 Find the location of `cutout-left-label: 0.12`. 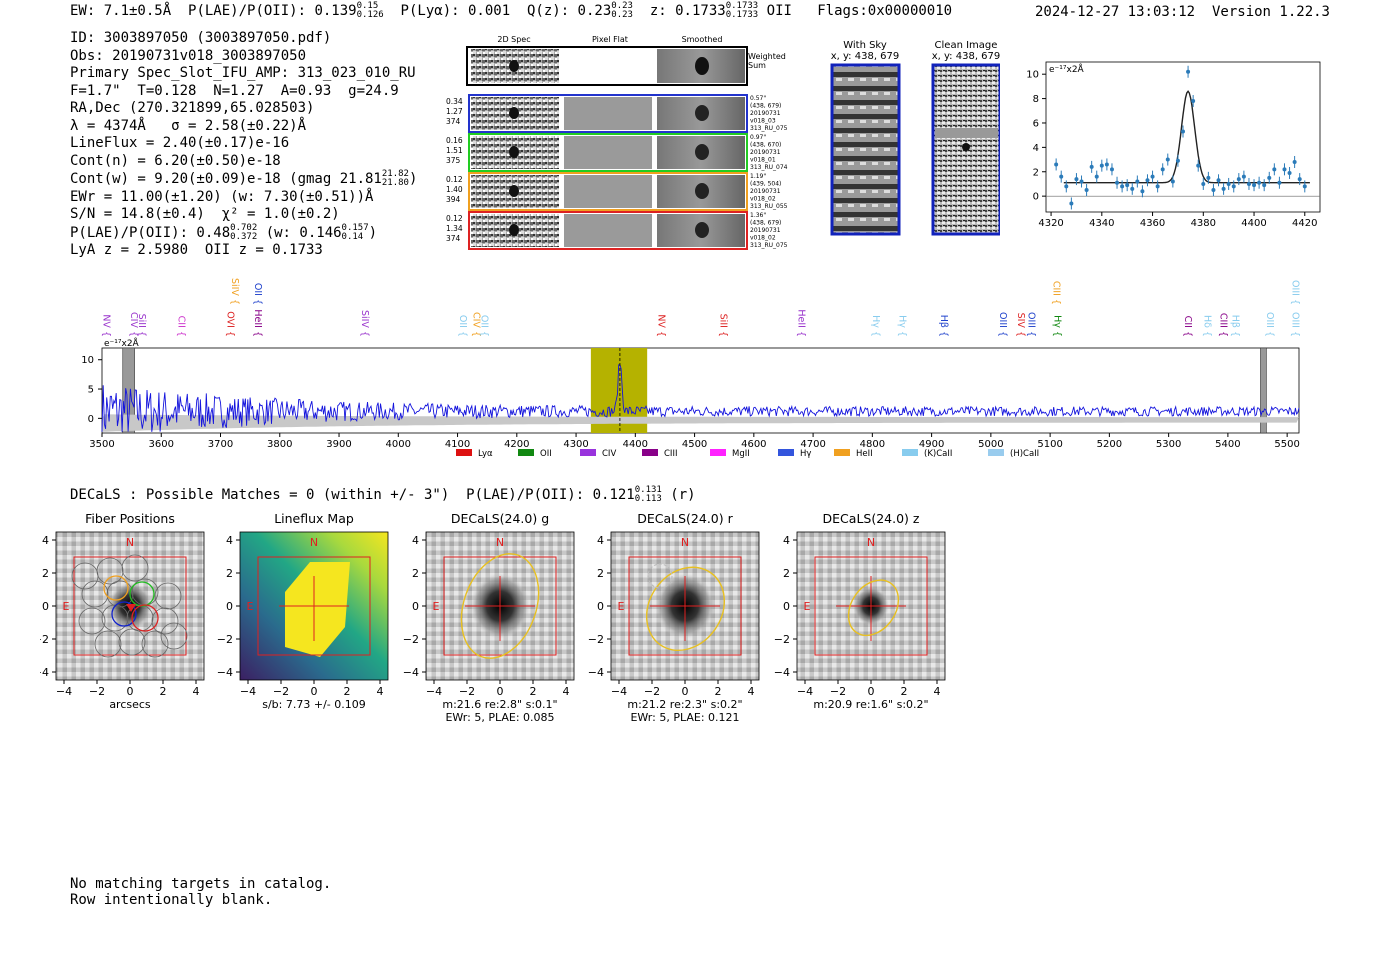

cutout-left-label: 0.12 is located at coordinates (454, 218).